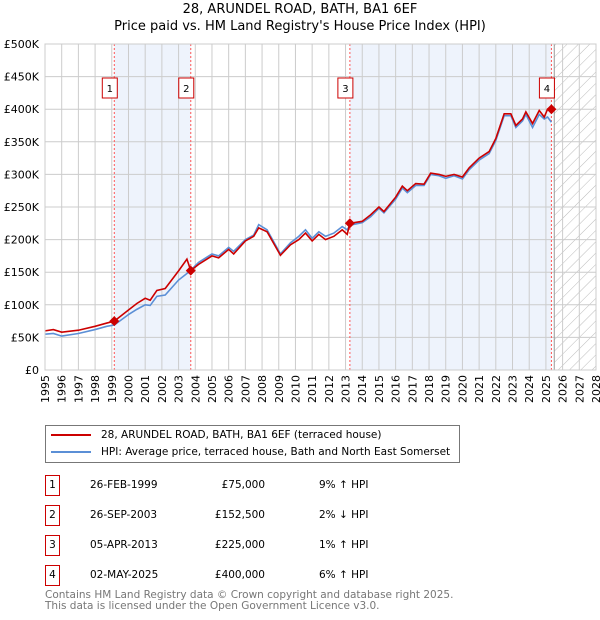  I want to click on chart-title: 28, ARUNDEL ROAD, BATH, BA1 6EF, so click(300, 9).